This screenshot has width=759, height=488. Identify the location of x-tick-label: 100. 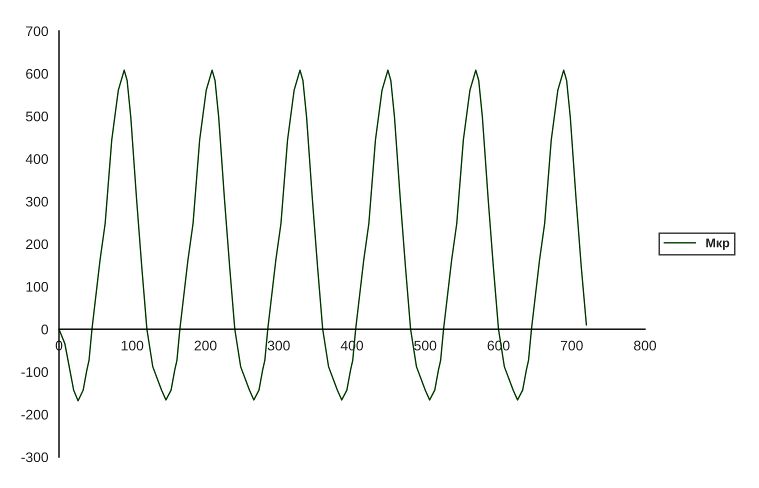
(133, 345).